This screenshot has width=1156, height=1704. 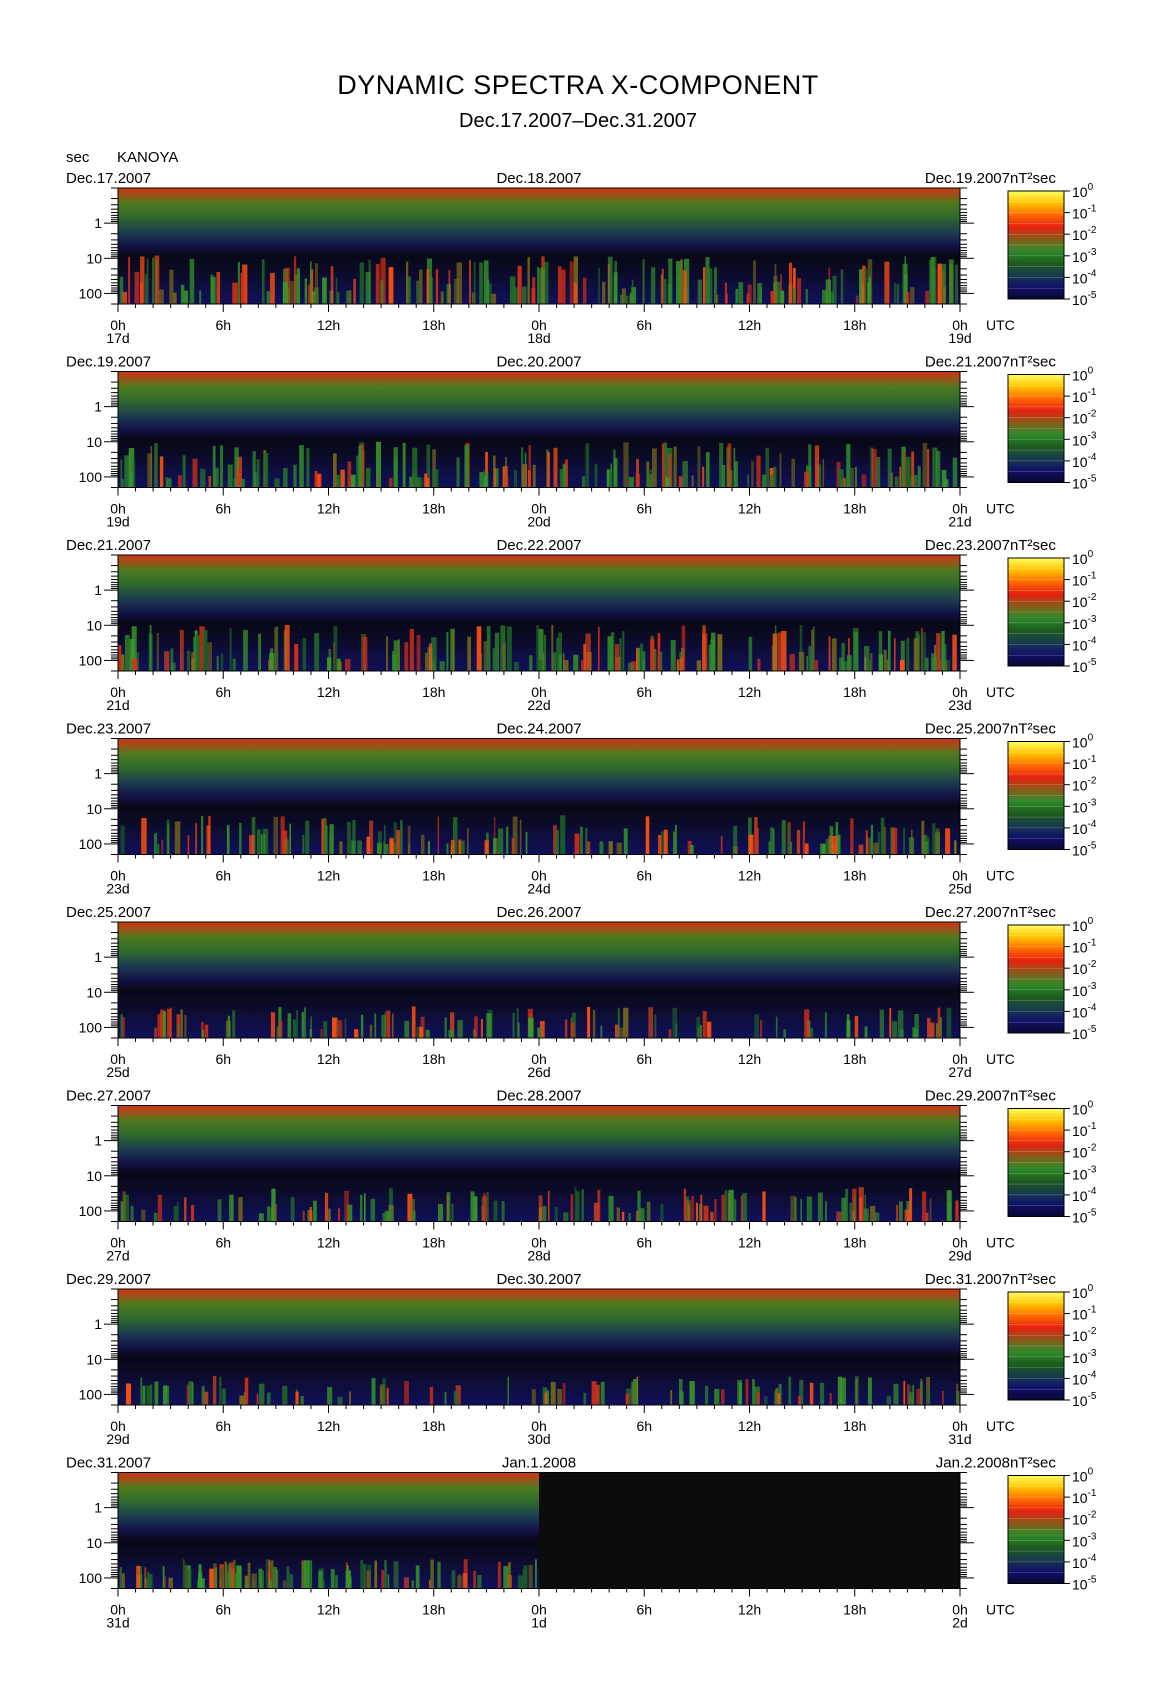 I want to click on colorbar-tick-label: 10⁻⁵, so click(x=1084, y=1217).